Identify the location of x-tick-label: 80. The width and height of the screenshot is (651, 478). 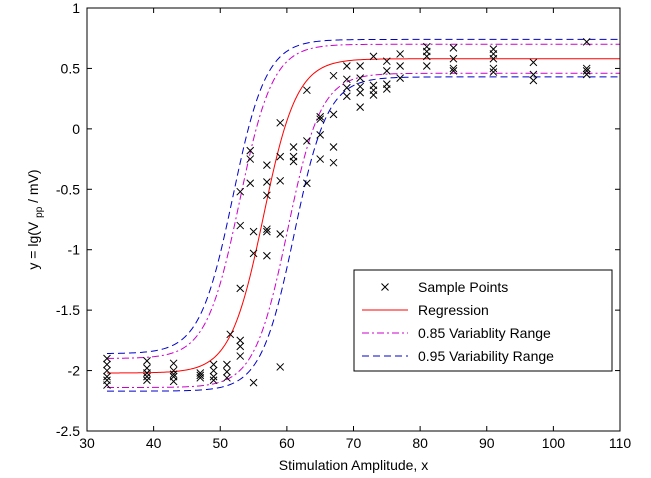
(420, 443).